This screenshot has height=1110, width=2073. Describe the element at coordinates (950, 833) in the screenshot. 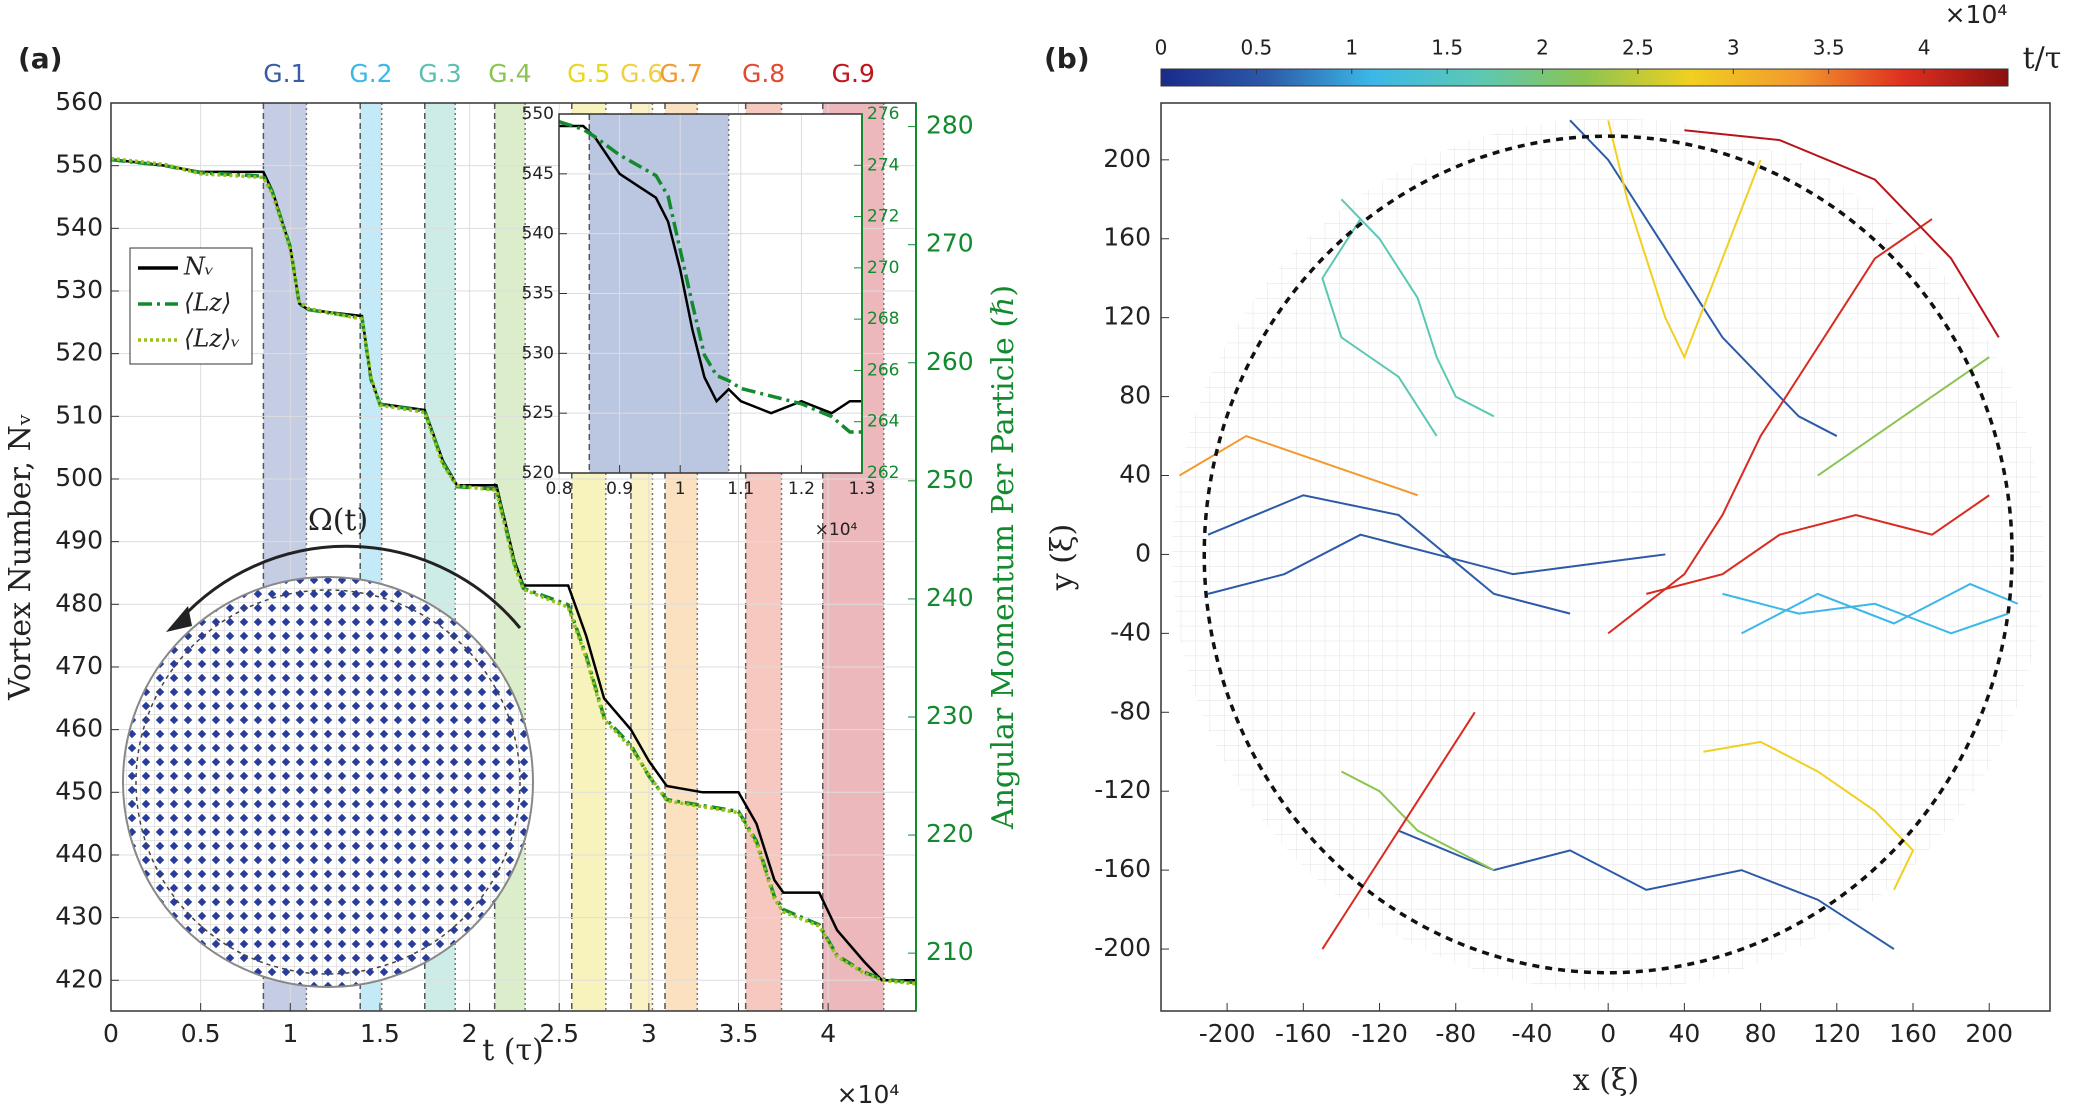

I see `y2-tick-label: 220` at that location.